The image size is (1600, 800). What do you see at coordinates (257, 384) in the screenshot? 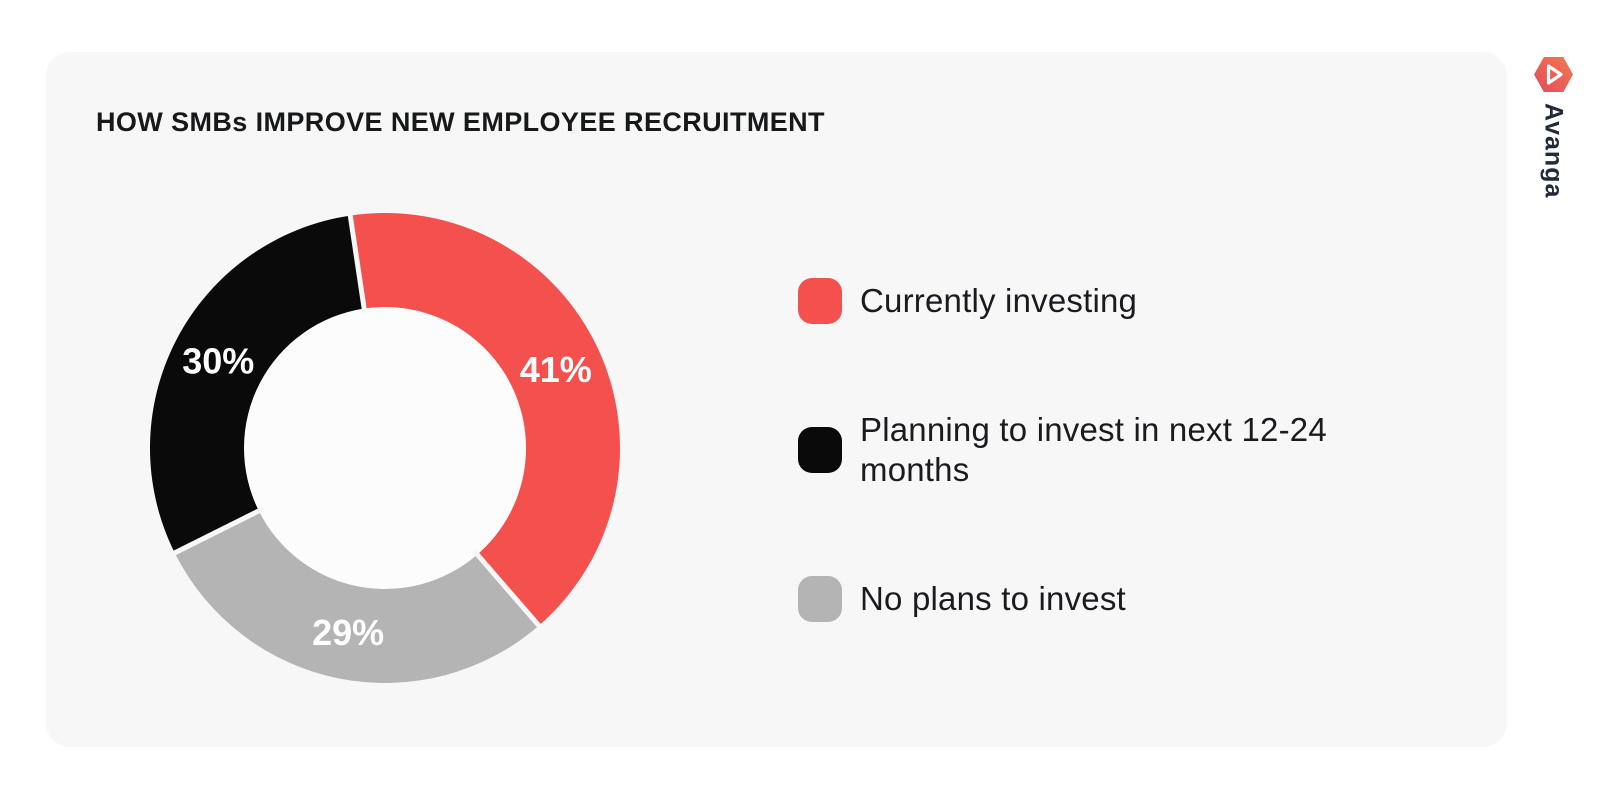
I see `donut-segment-planning-to-invest-in-next-12-24-months` at bounding box center [257, 384].